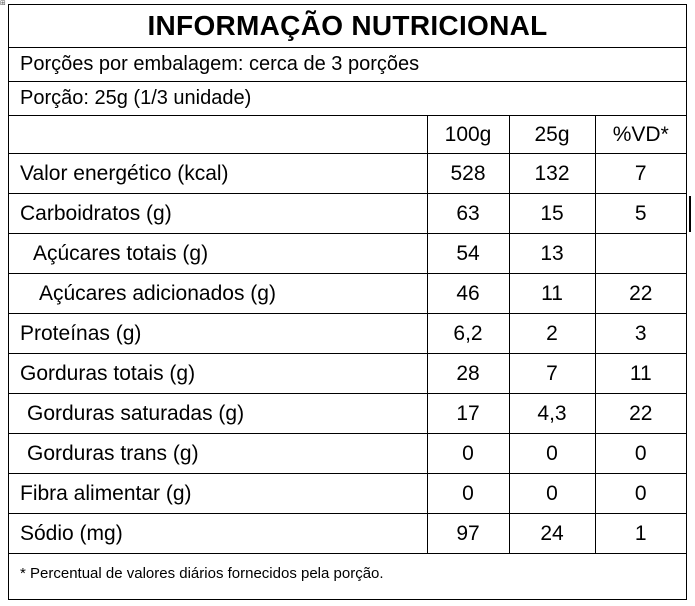 The height and width of the screenshot is (606, 695). I want to click on value-100g: 6,2, so click(467, 333).